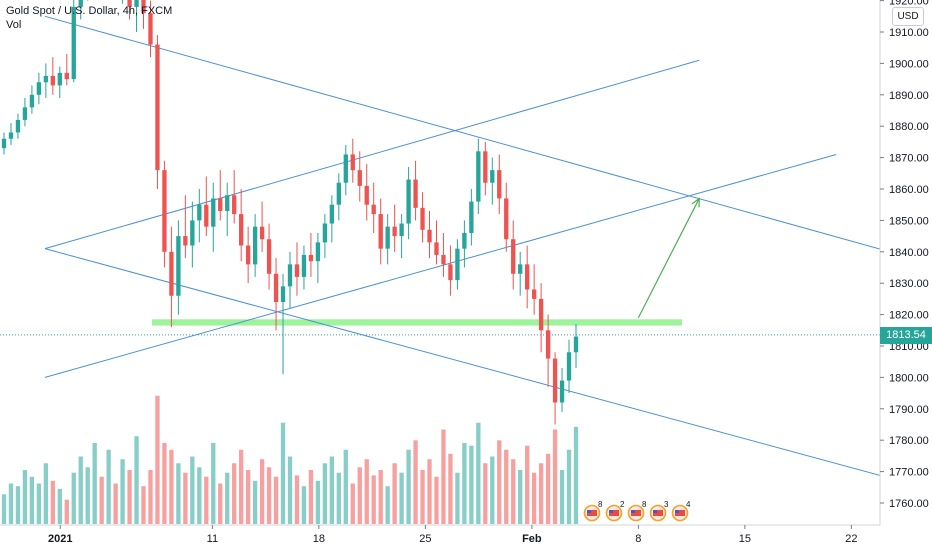  Describe the element at coordinates (89, 11) in the screenshot. I see `symbol-title: Gold Spot / U.S. Dollar, 4h, FXCM` at that location.